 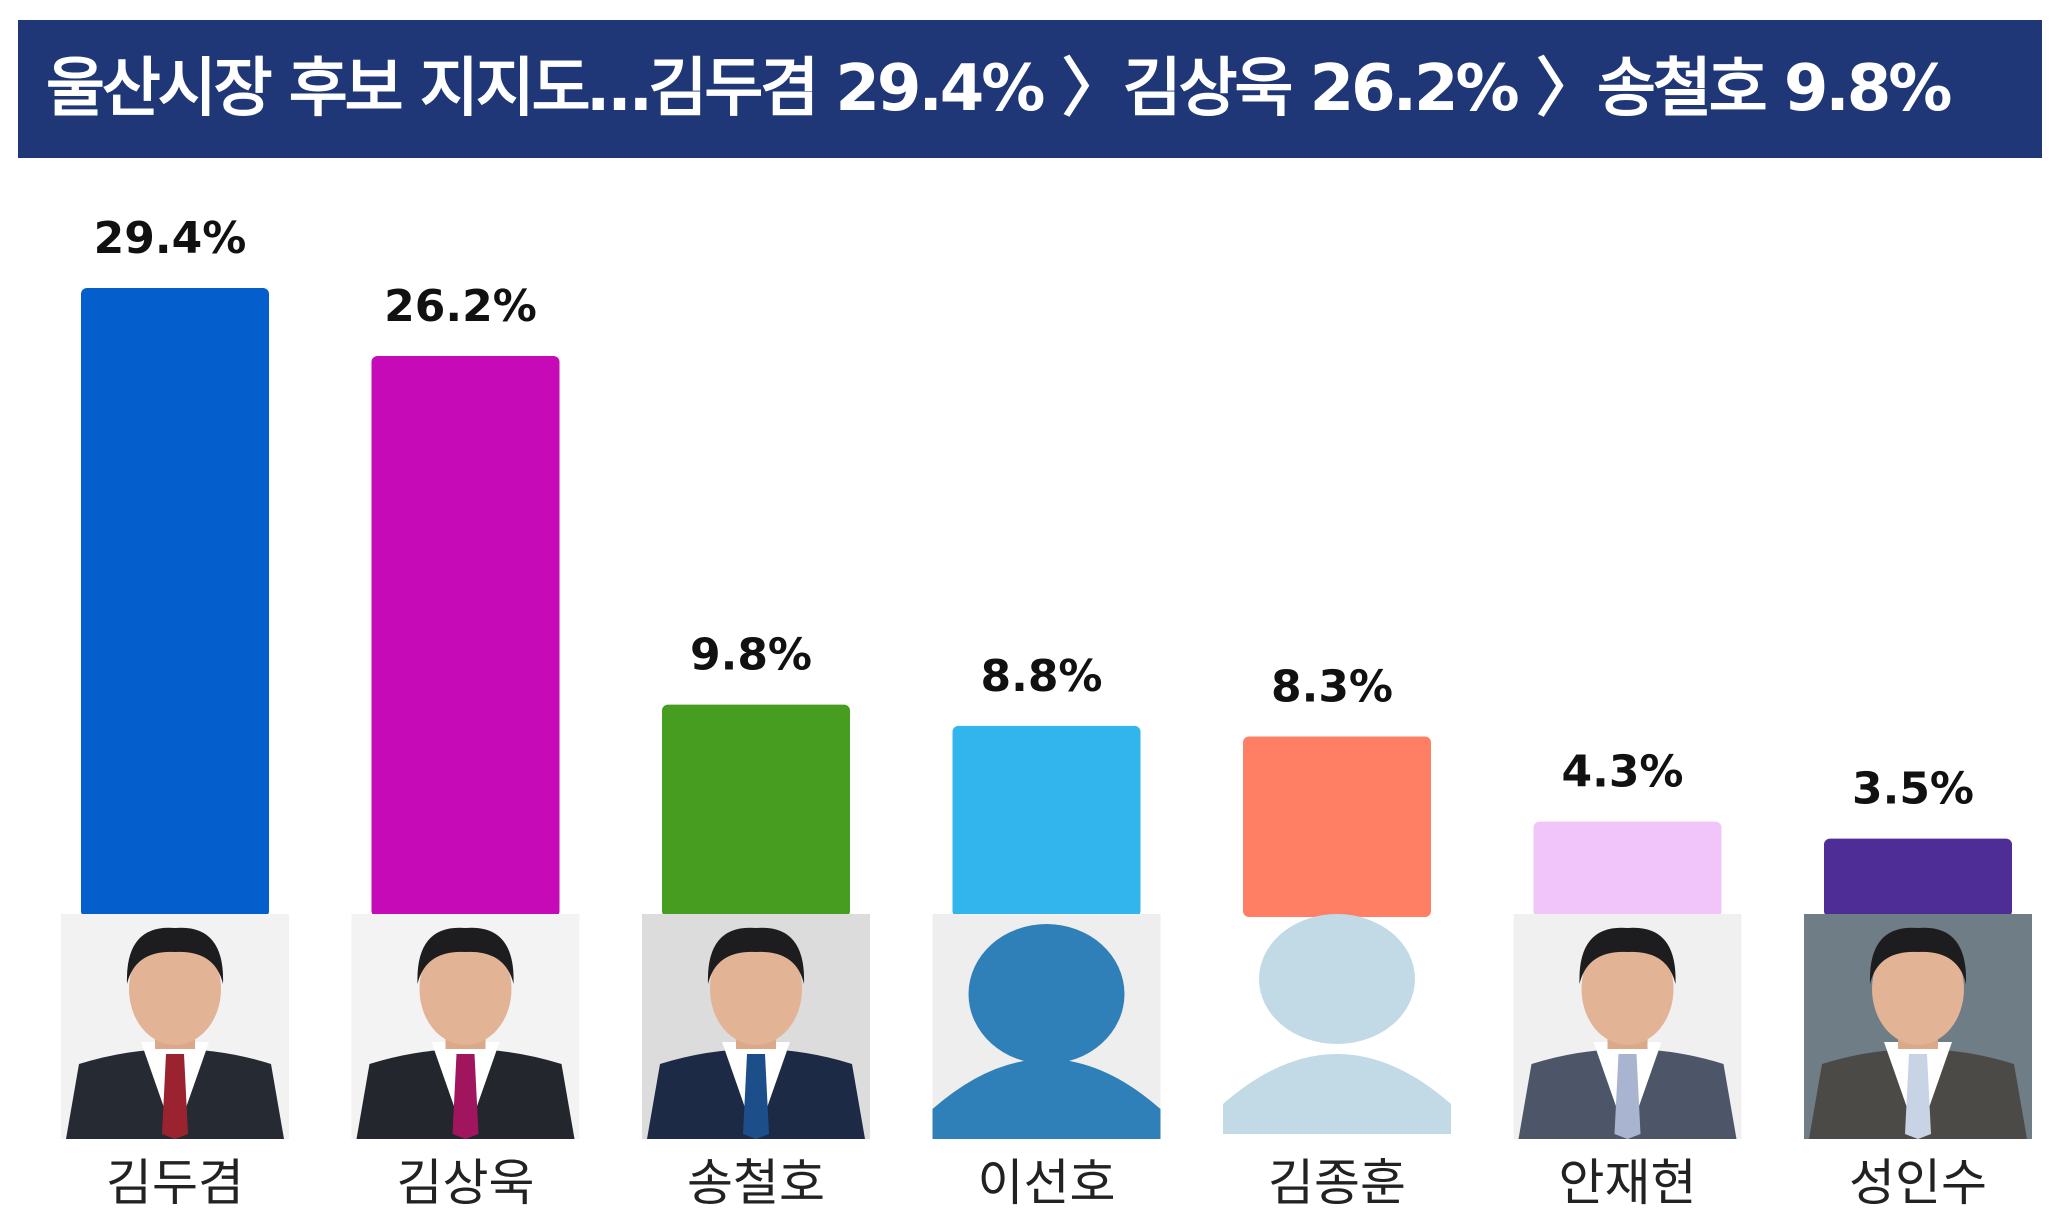 I want to click on data-label-4: 8.8%, so click(x=1041, y=676).